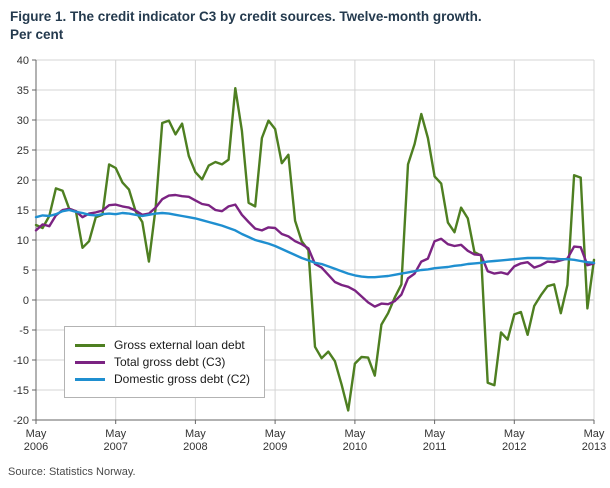 This screenshot has width=610, height=488. What do you see at coordinates (115, 446) in the screenshot?
I see `svg-text: 2007` at bounding box center [115, 446].